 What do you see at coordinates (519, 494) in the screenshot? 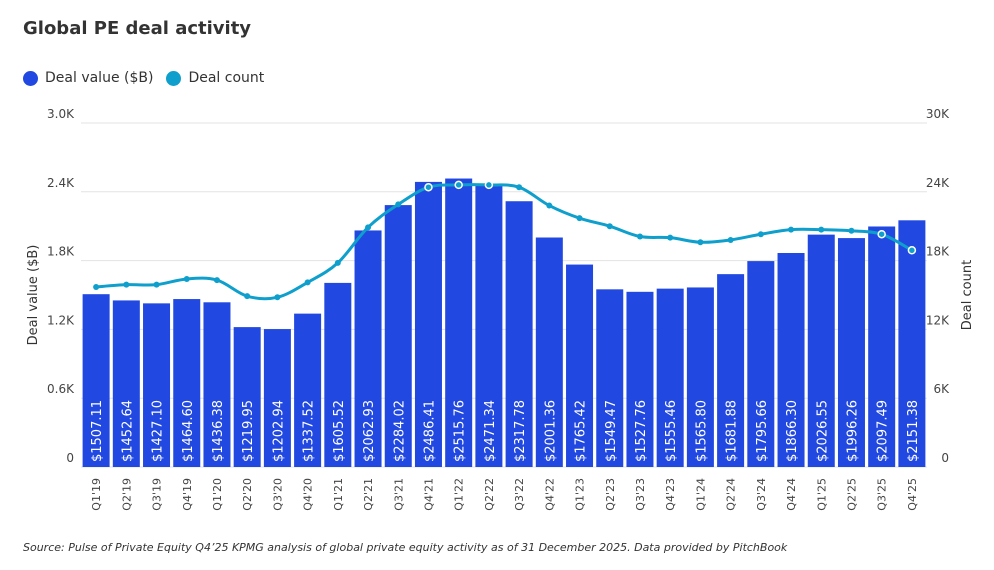
I see `x-tick-label: Q3'22` at bounding box center [519, 494].